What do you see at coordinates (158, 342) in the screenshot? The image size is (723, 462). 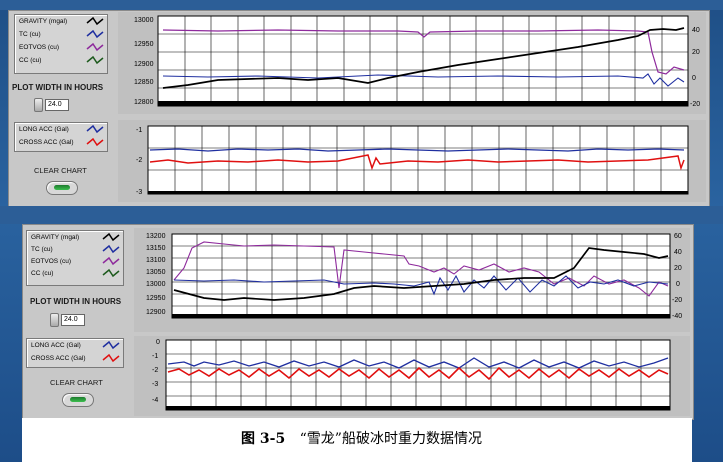 I see `bottom-acc-tick-0: 0` at bounding box center [158, 342].